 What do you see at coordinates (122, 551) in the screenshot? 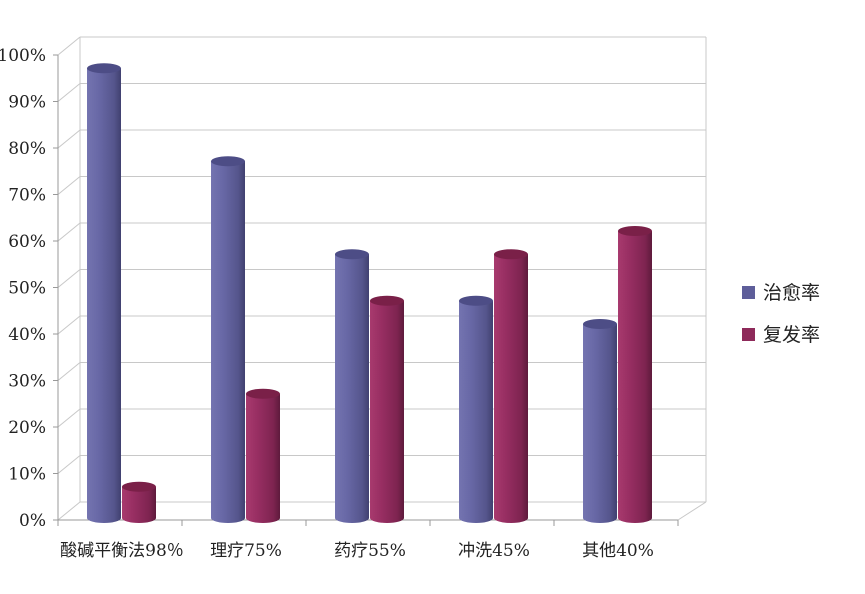
I see `x-category-label: 酸碱平衡法98％` at bounding box center [122, 551].